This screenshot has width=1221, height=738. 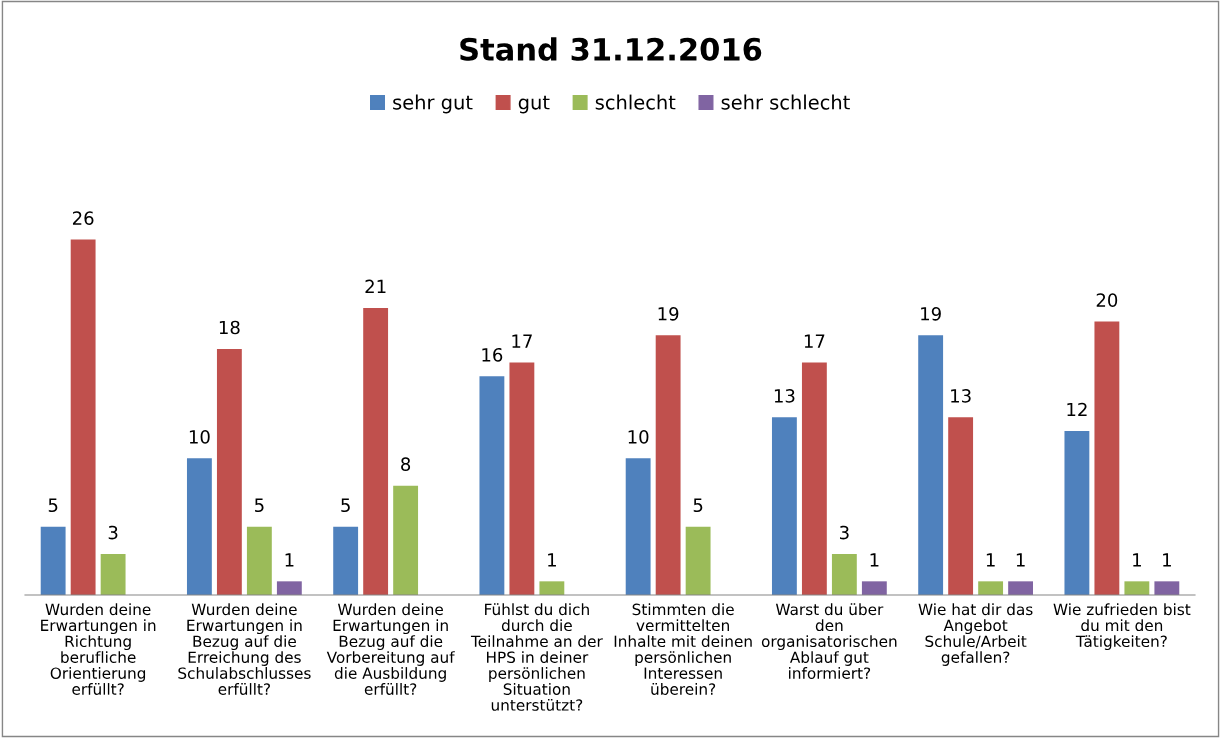 I want to click on legend-label: sehr gut, so click(x=433, y=104).